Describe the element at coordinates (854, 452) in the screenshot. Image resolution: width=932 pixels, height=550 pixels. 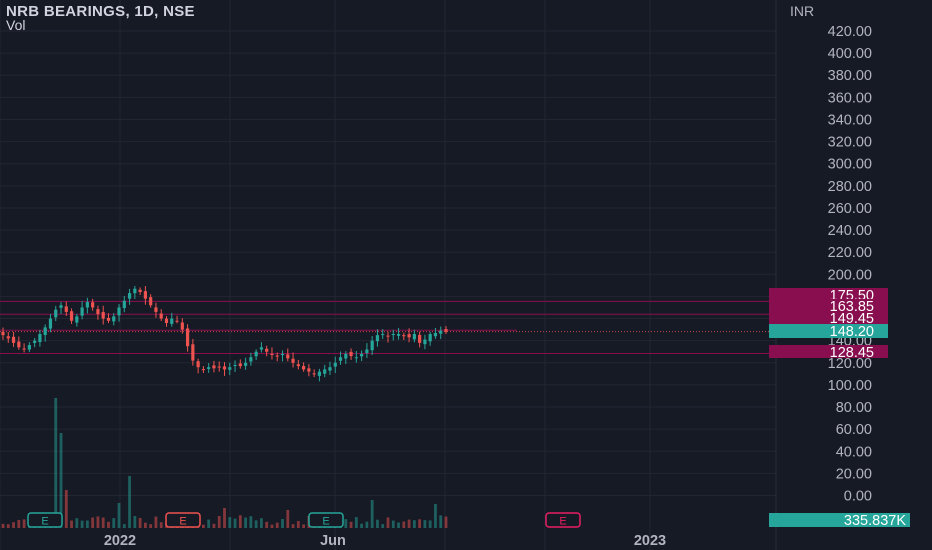
I see `price-tick-label: 40.00` at that location.